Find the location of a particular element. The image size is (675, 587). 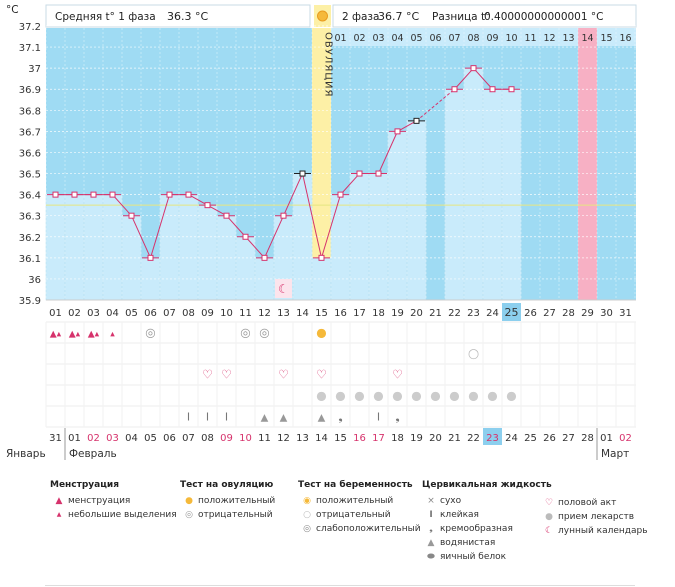

legend-item: водянистая is located at coordinates (468, 543).